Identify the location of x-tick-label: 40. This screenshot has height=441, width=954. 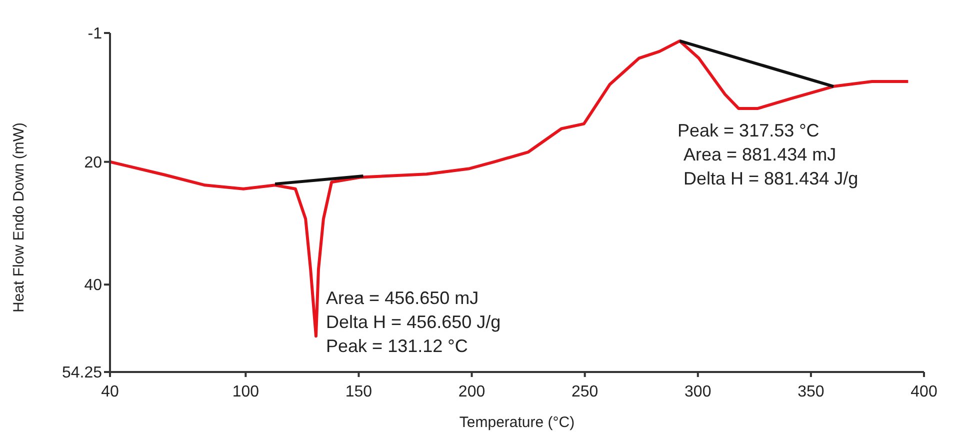
(110, 391).